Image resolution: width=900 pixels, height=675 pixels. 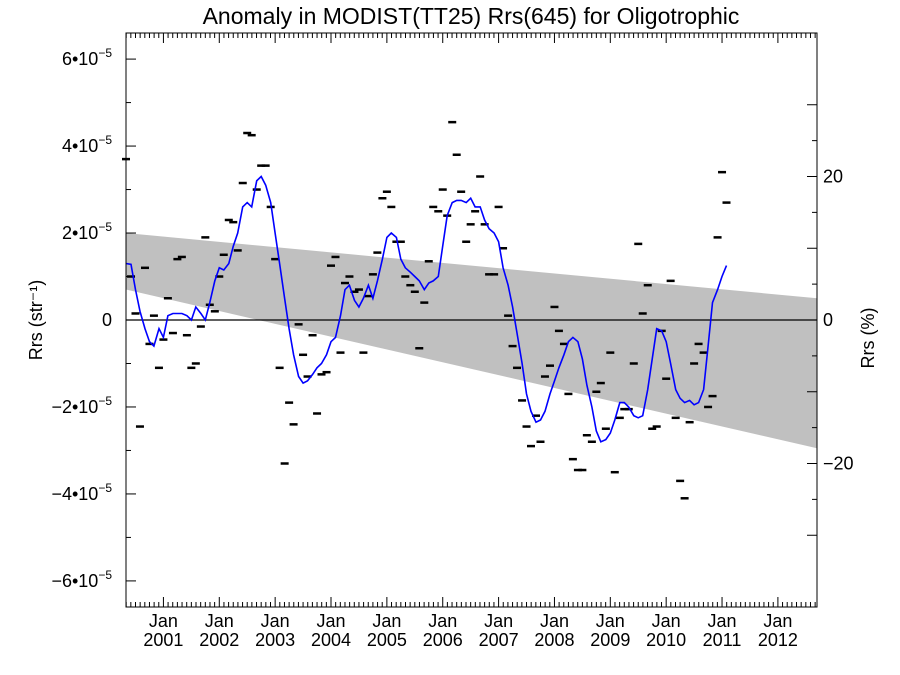 I want to click on y-tick-label: 6•10−5, so click(x=87, y=57).